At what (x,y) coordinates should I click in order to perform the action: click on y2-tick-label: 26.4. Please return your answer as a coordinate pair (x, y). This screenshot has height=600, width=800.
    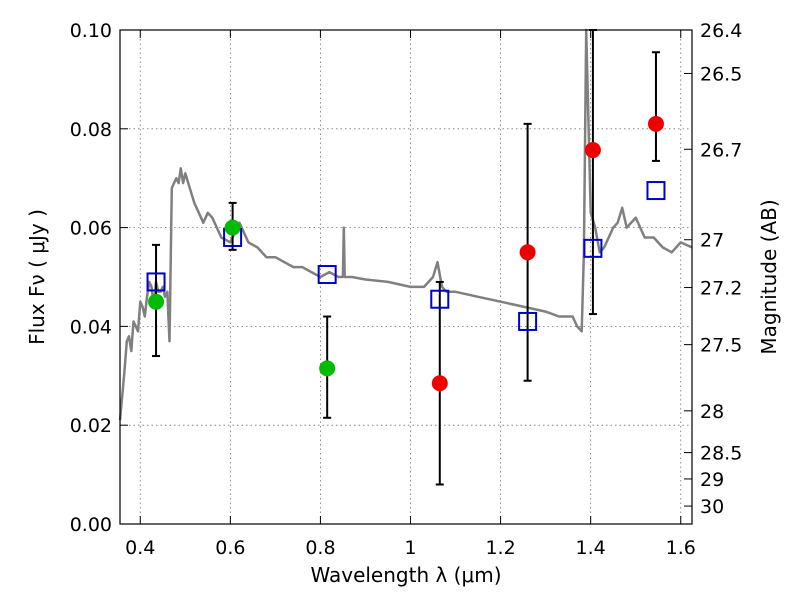
    Looking at the image, I should click on (721, 31).